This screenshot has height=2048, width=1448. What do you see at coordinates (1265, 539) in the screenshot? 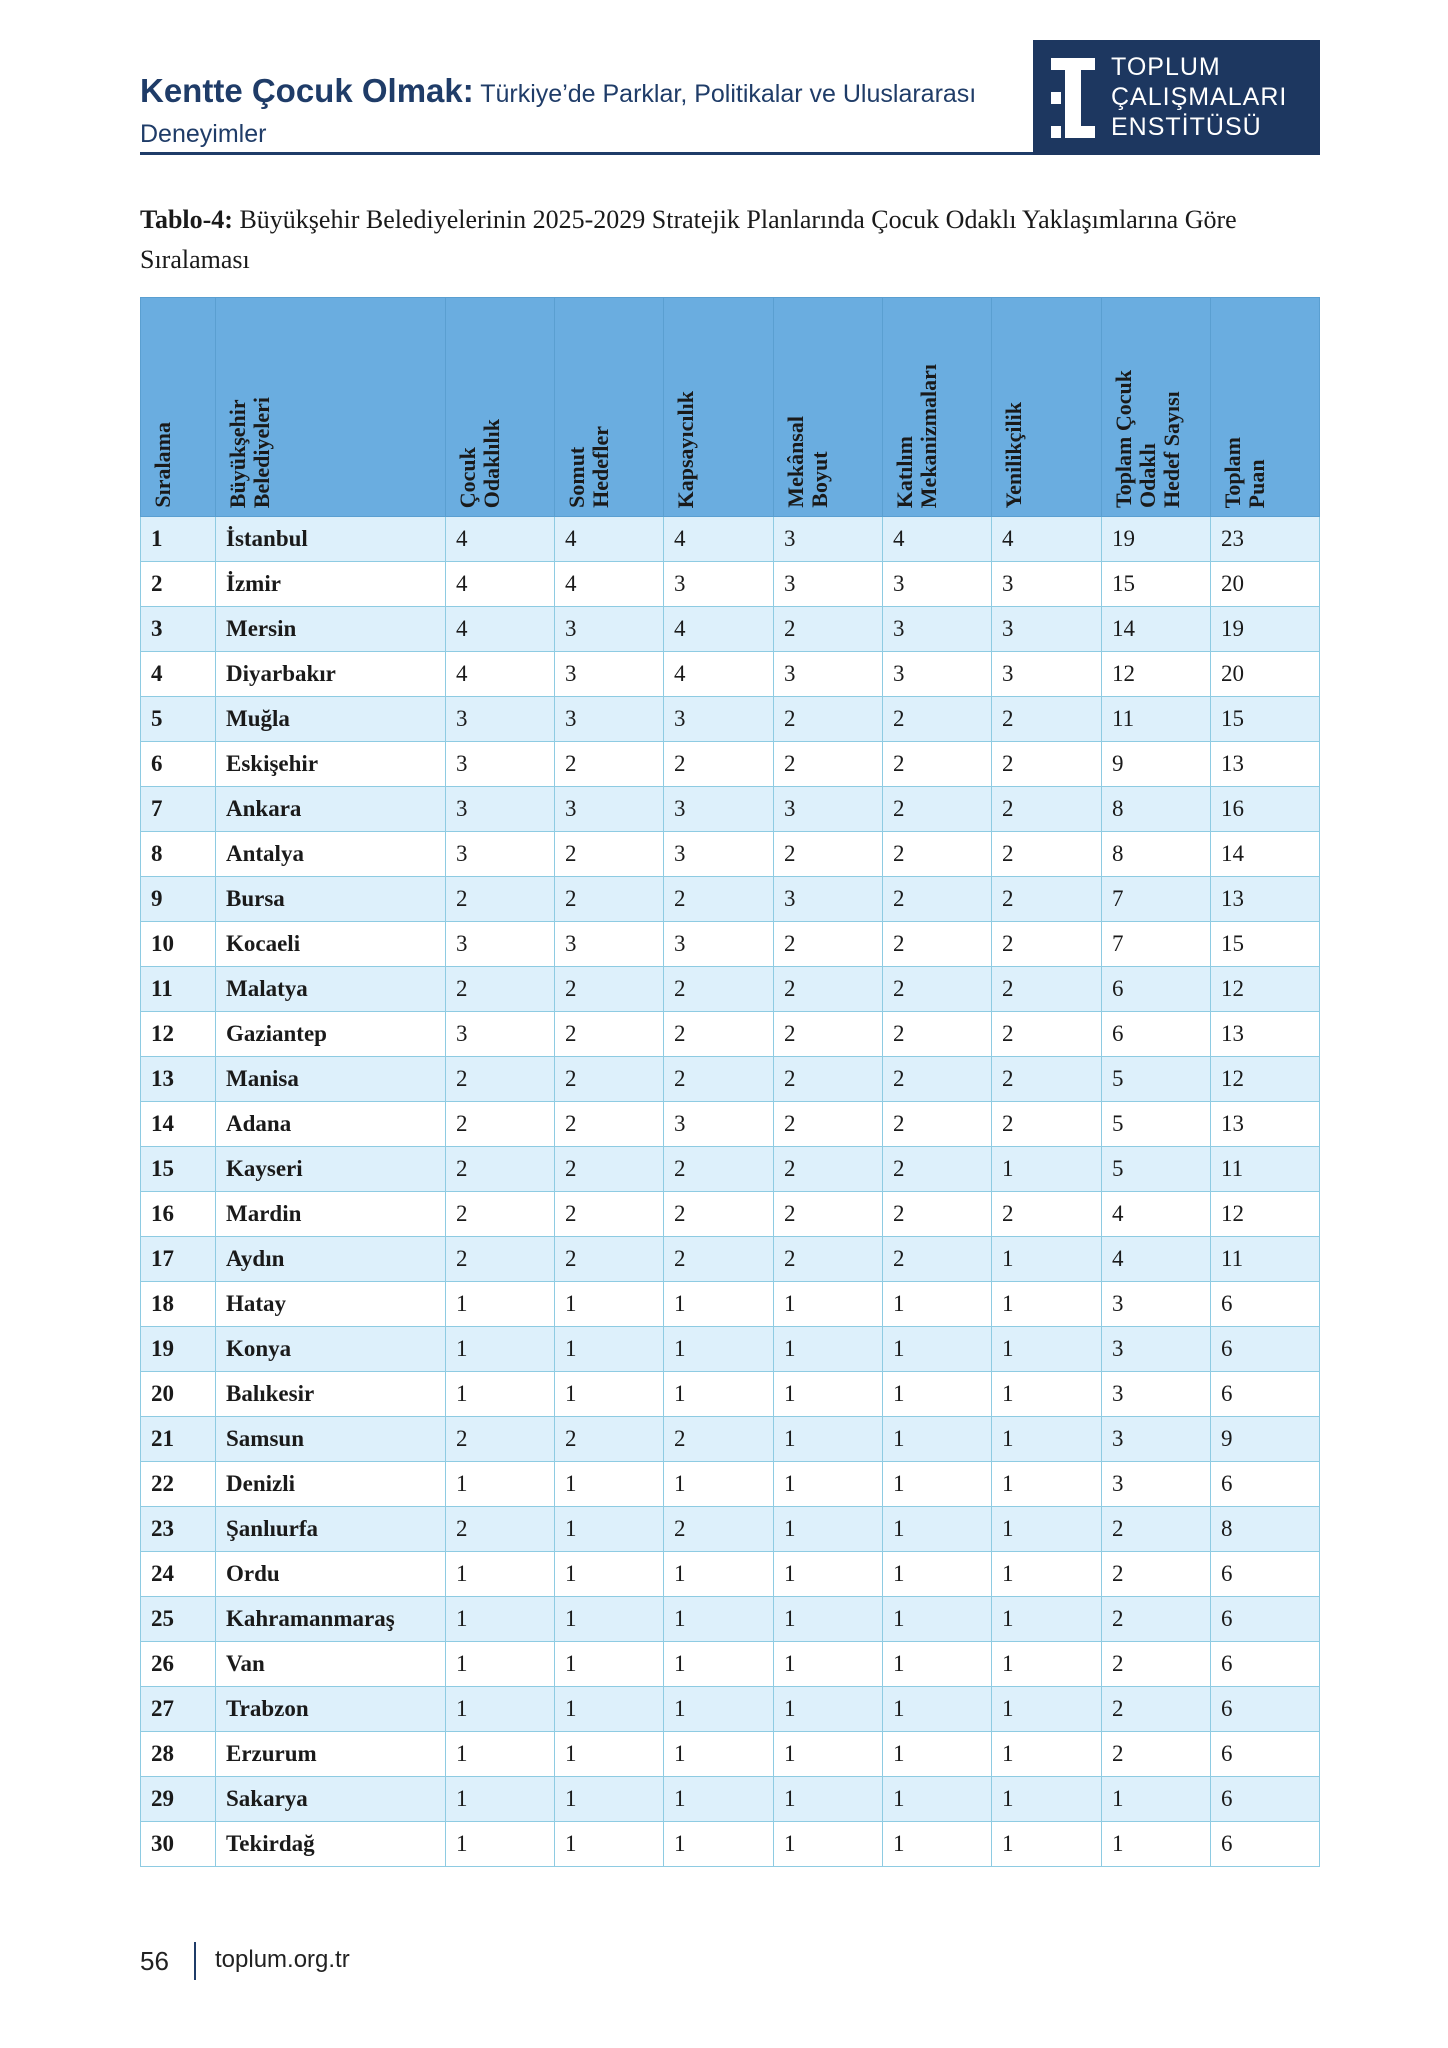
I see `score-cell: 23` at bounding box center [1265, 539].